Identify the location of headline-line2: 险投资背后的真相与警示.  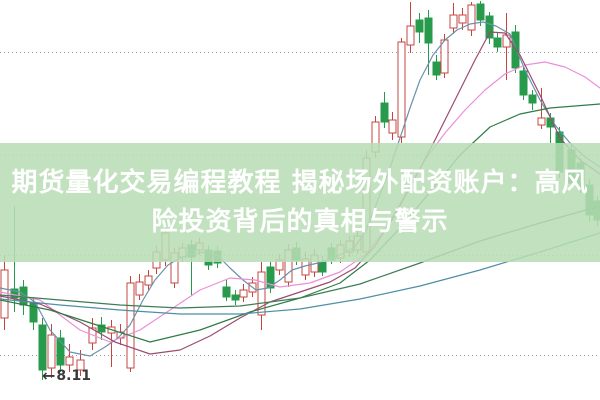
(300, 222).